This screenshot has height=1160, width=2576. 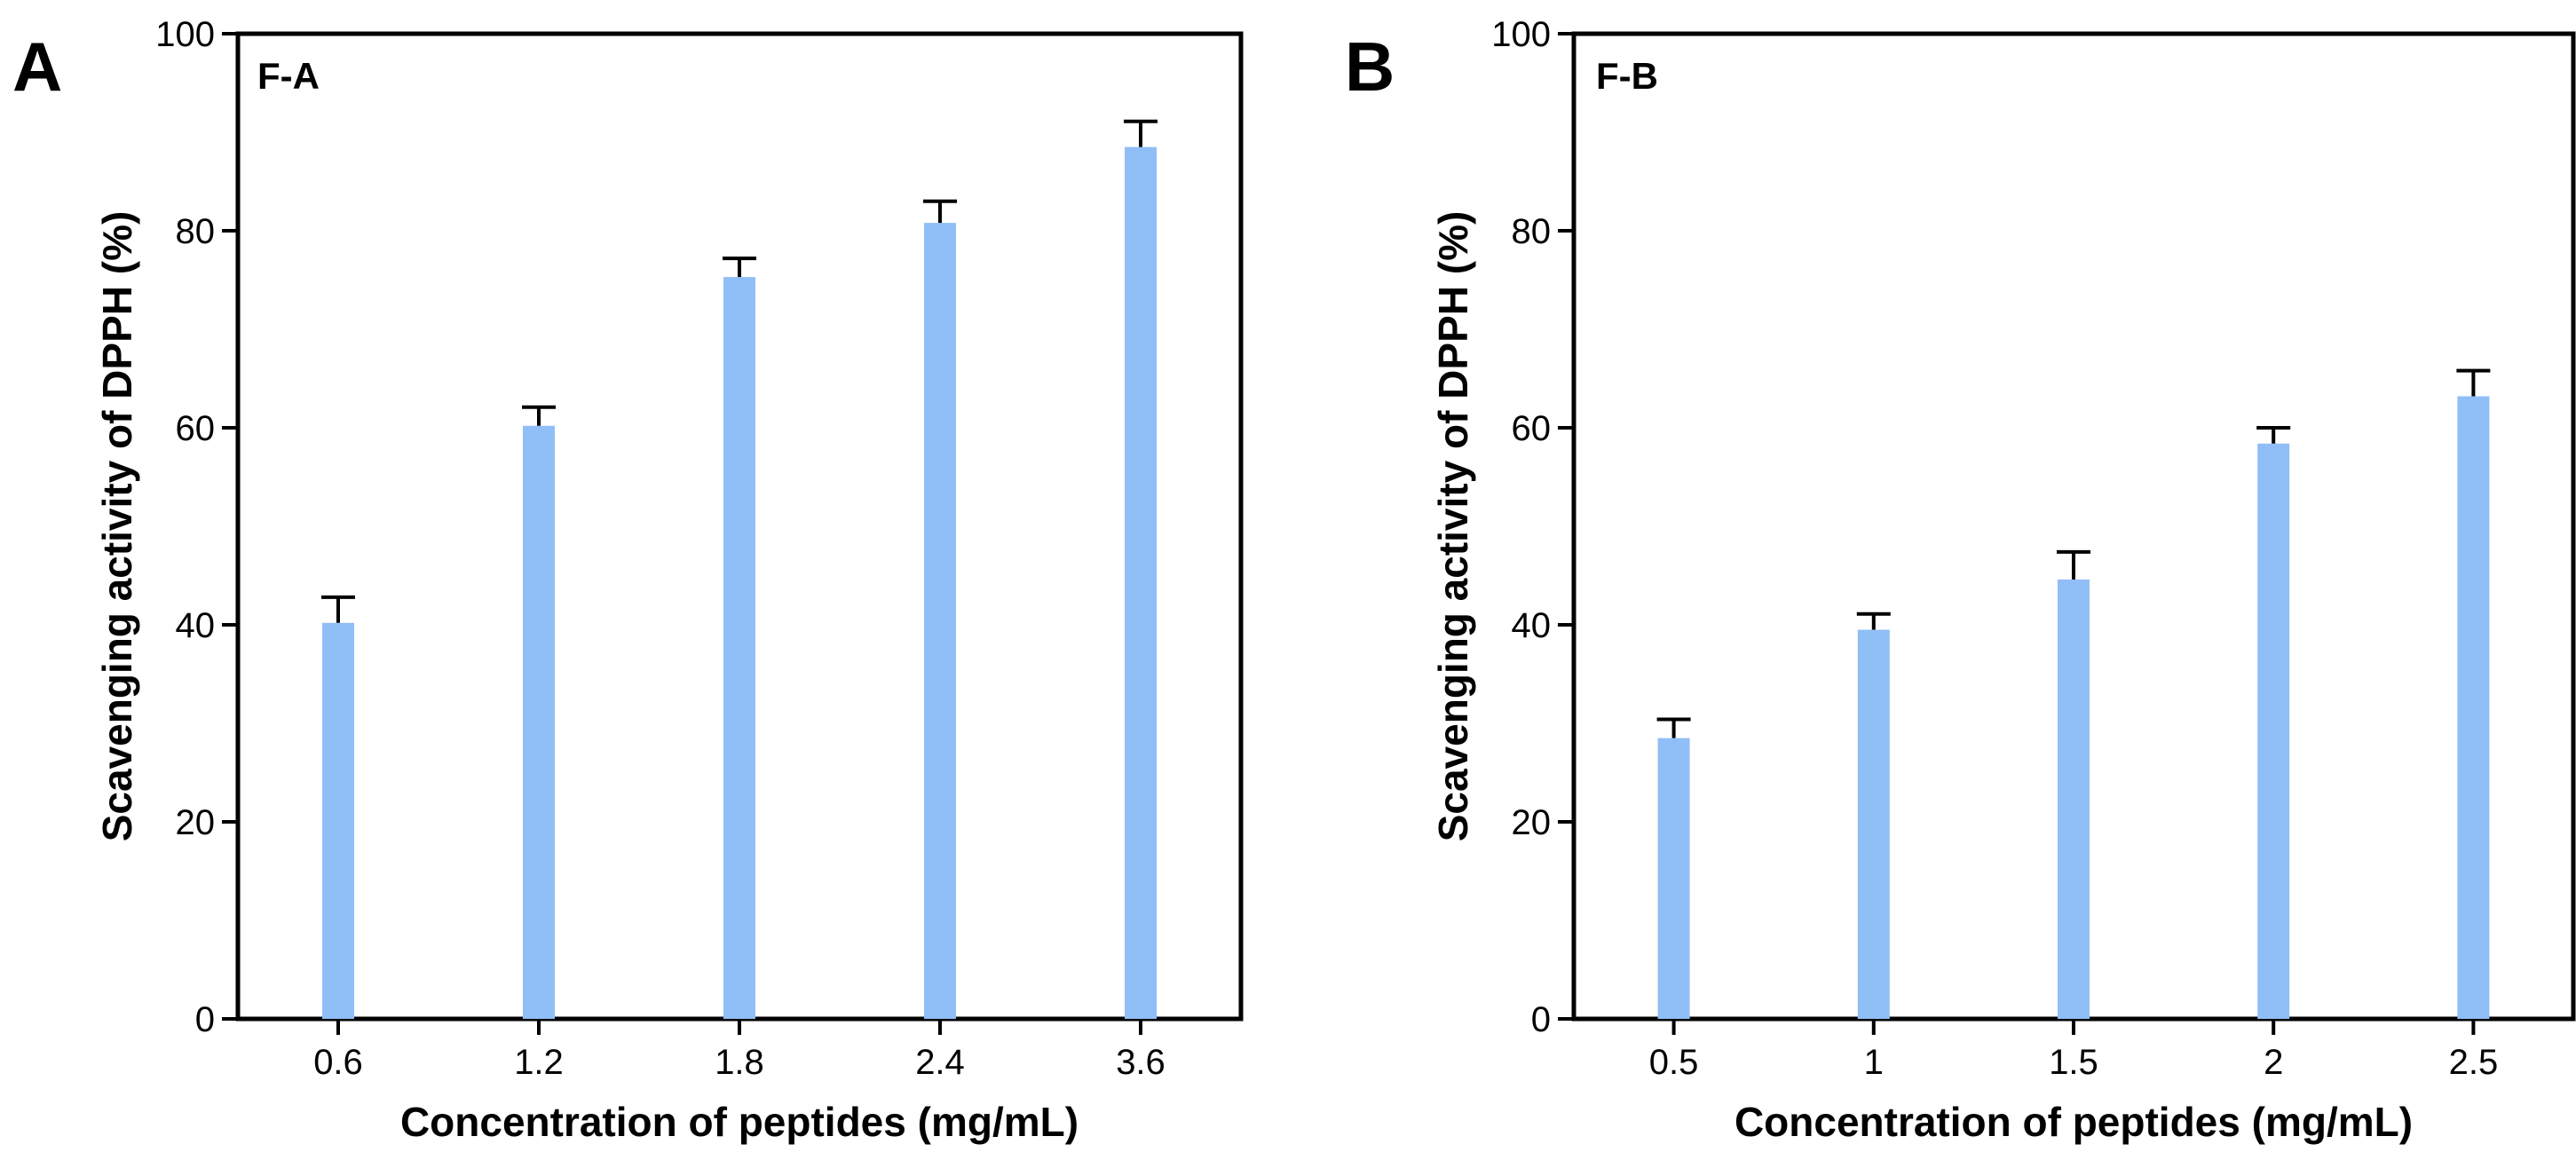 I want to click on x-tick-label-b: 1.5, so click(x=2073, y=1062).